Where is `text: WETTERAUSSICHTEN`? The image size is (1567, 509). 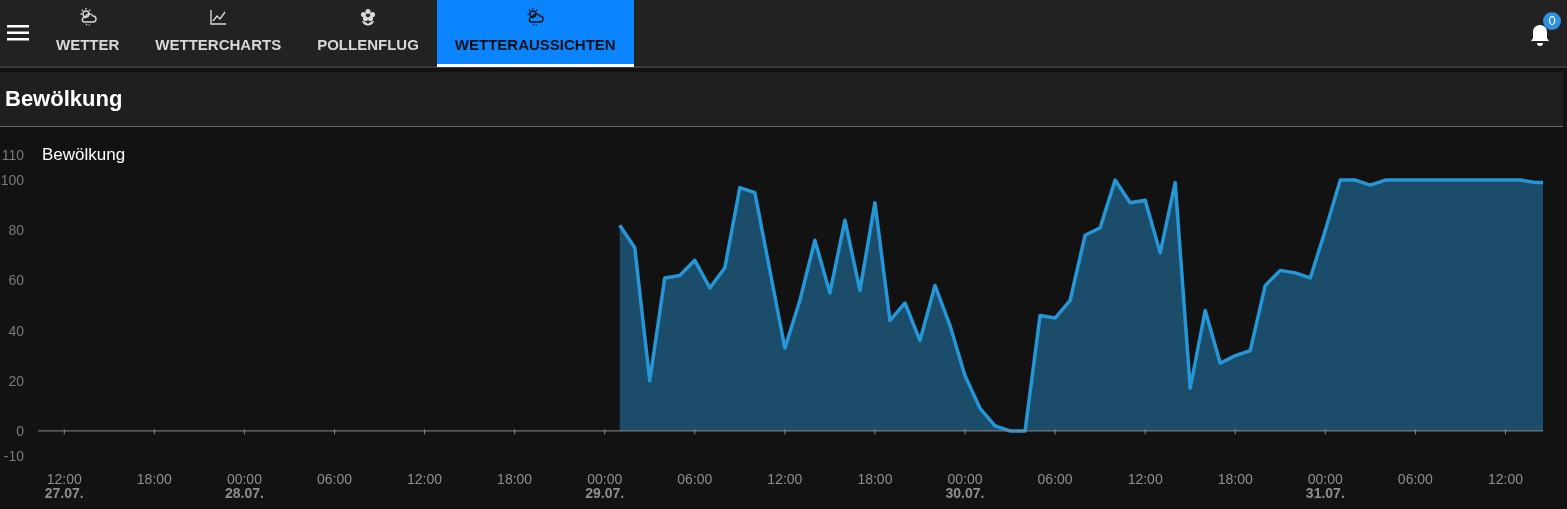 text: WETTERAUSSICHTEN is located at coordinates (535, 44).